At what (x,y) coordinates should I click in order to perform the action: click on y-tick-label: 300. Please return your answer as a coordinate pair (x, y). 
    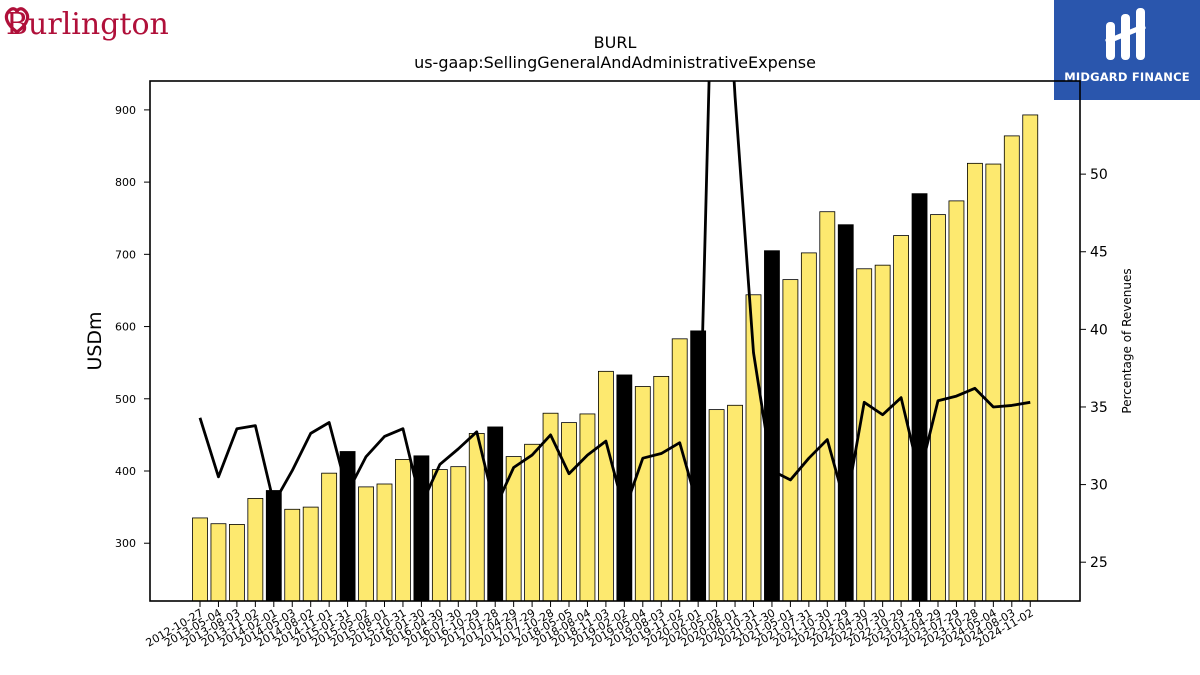
    Looking at the image, I should click on (125, 543).